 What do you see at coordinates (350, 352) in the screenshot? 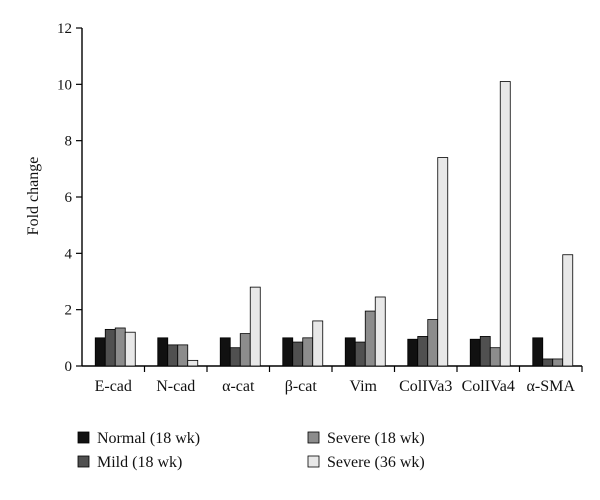
I see `bar-Vim-Normal (18 wk)` at bounding box center [350, 352].